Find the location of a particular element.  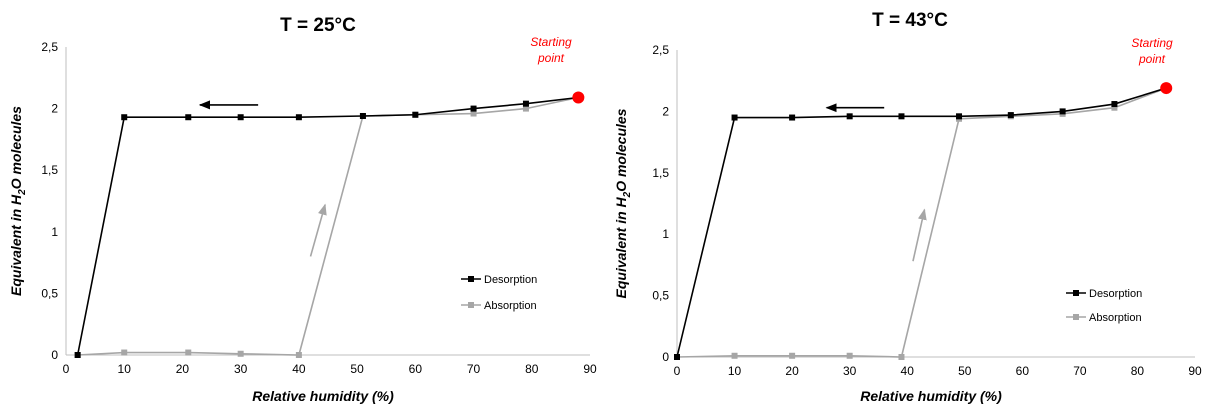

chart-title: T = 25°C is located at coordinates (318, 25).